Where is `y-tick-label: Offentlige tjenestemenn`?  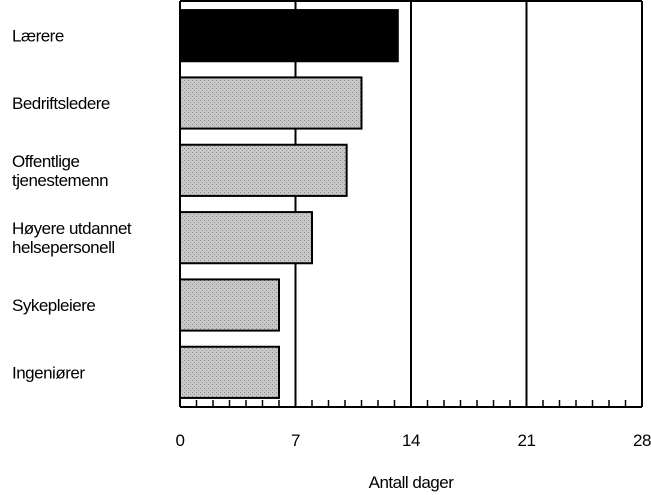
y-tick-label: Offentlige tjenestemenn is located at coordinates (60, 171).